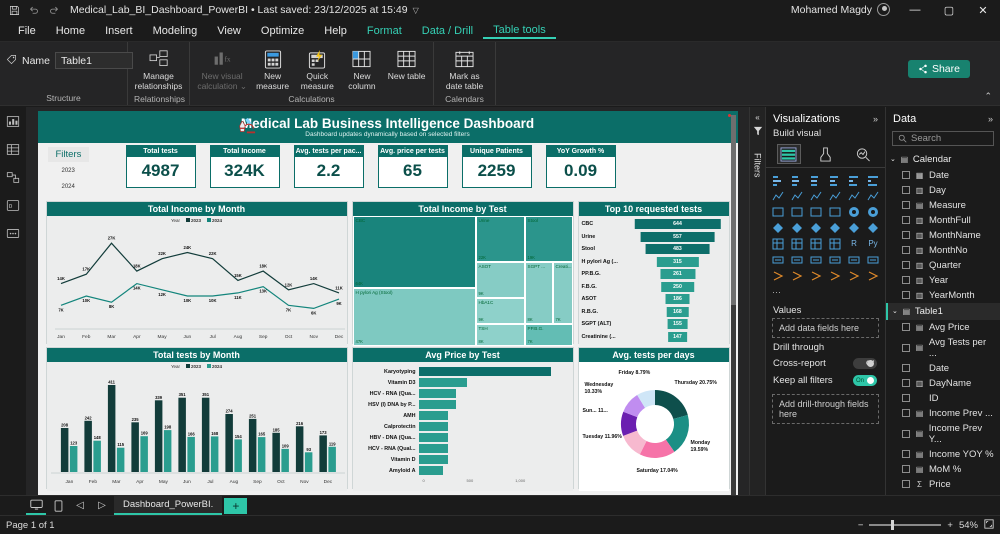  What do you see at coordinates (938, 69) in the screenshot?
I see `share-button: Share` at bounding box center [938, 69].